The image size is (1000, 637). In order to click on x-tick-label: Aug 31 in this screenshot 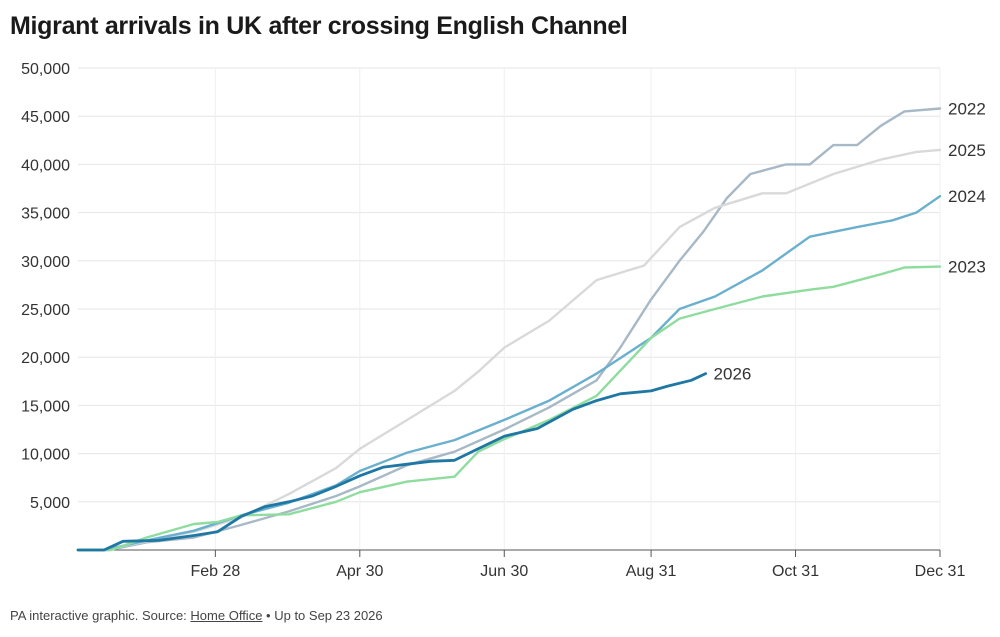, I will do `click(651, 571)`.